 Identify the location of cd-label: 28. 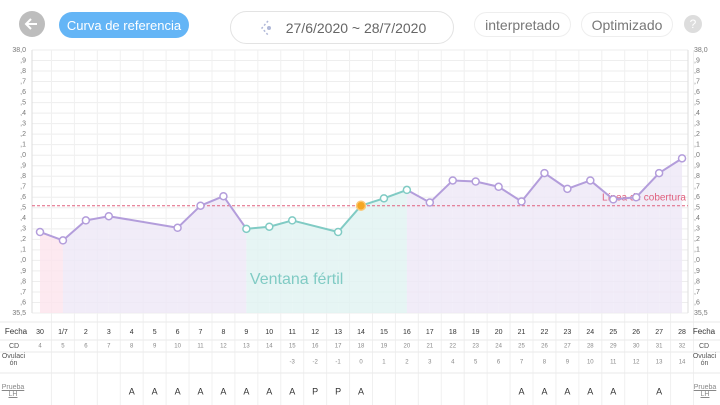
(590, 347).